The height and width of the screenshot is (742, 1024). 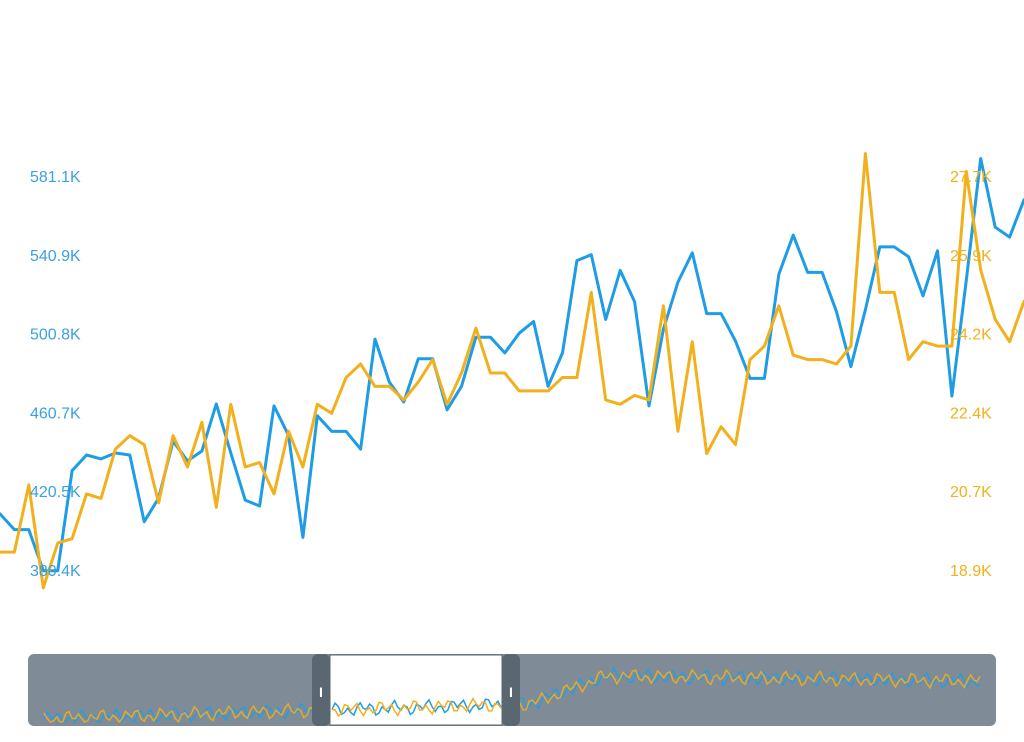 I want to click on navigator-right-handle-grip: I, so click(x=511, y=692).